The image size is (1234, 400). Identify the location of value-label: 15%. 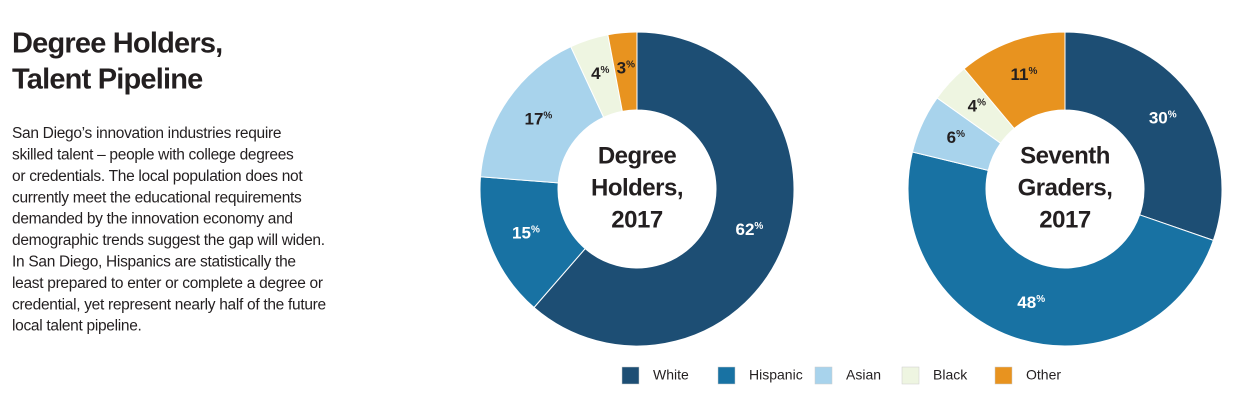
(526, 233).